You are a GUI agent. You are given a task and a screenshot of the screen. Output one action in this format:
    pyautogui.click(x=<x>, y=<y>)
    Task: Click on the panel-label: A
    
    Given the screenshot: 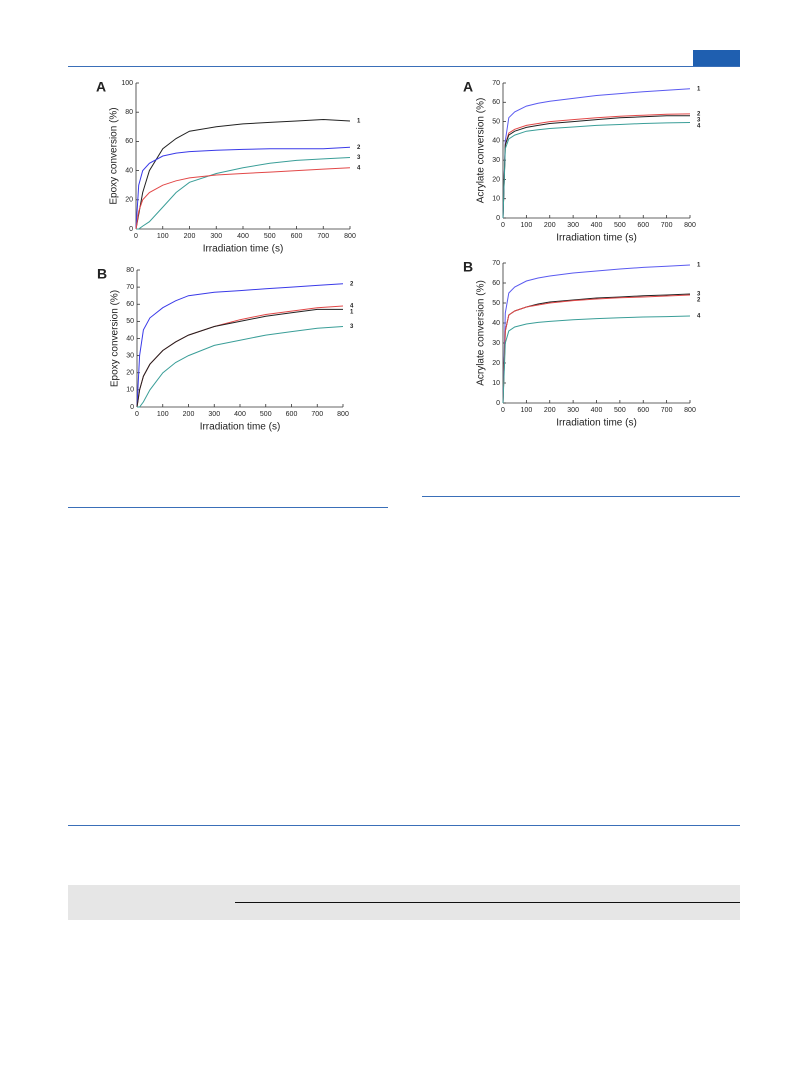 What is the action you would take?
    pyautogui.click(x=101, y=87)
    